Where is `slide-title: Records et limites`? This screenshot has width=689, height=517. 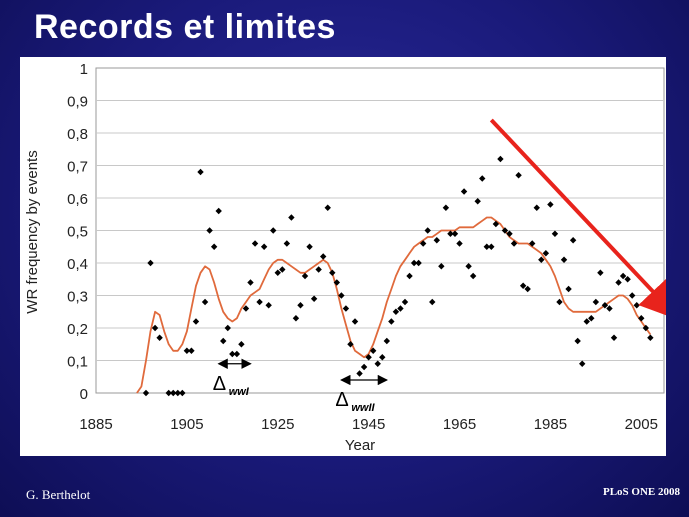 slide-title: Records et limites is located at coordinates (185, 27).